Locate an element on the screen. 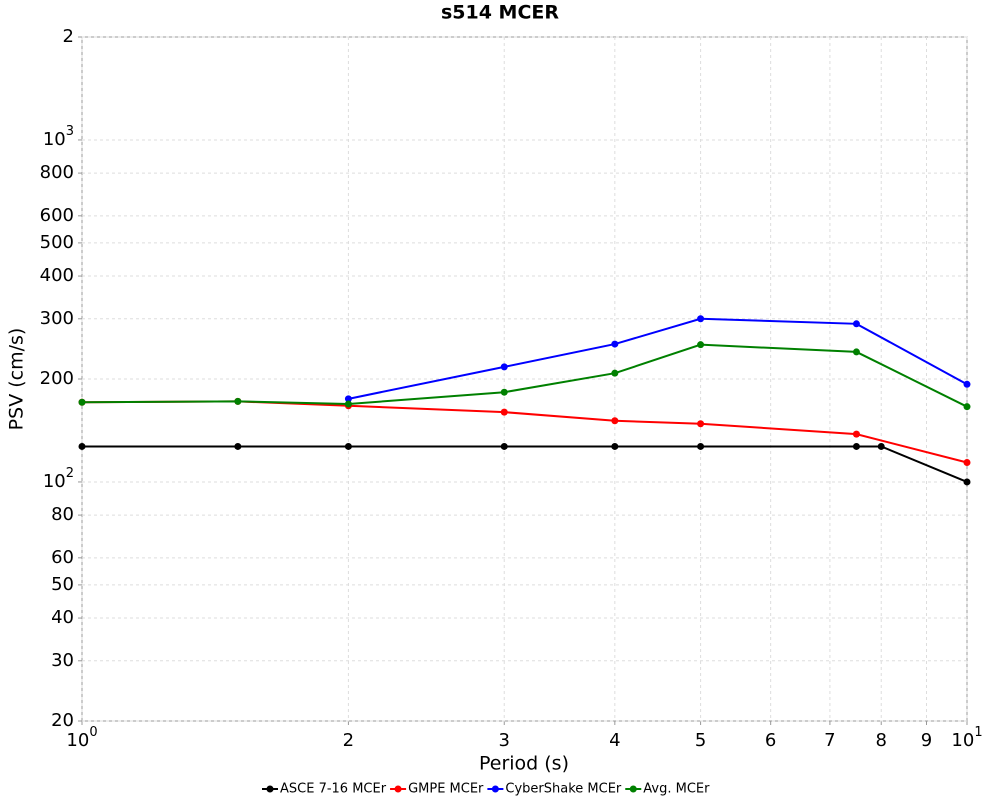 The height and width of the screenshot is (800, 1000). tick-label: 10² is located at coordinates (58, 478).